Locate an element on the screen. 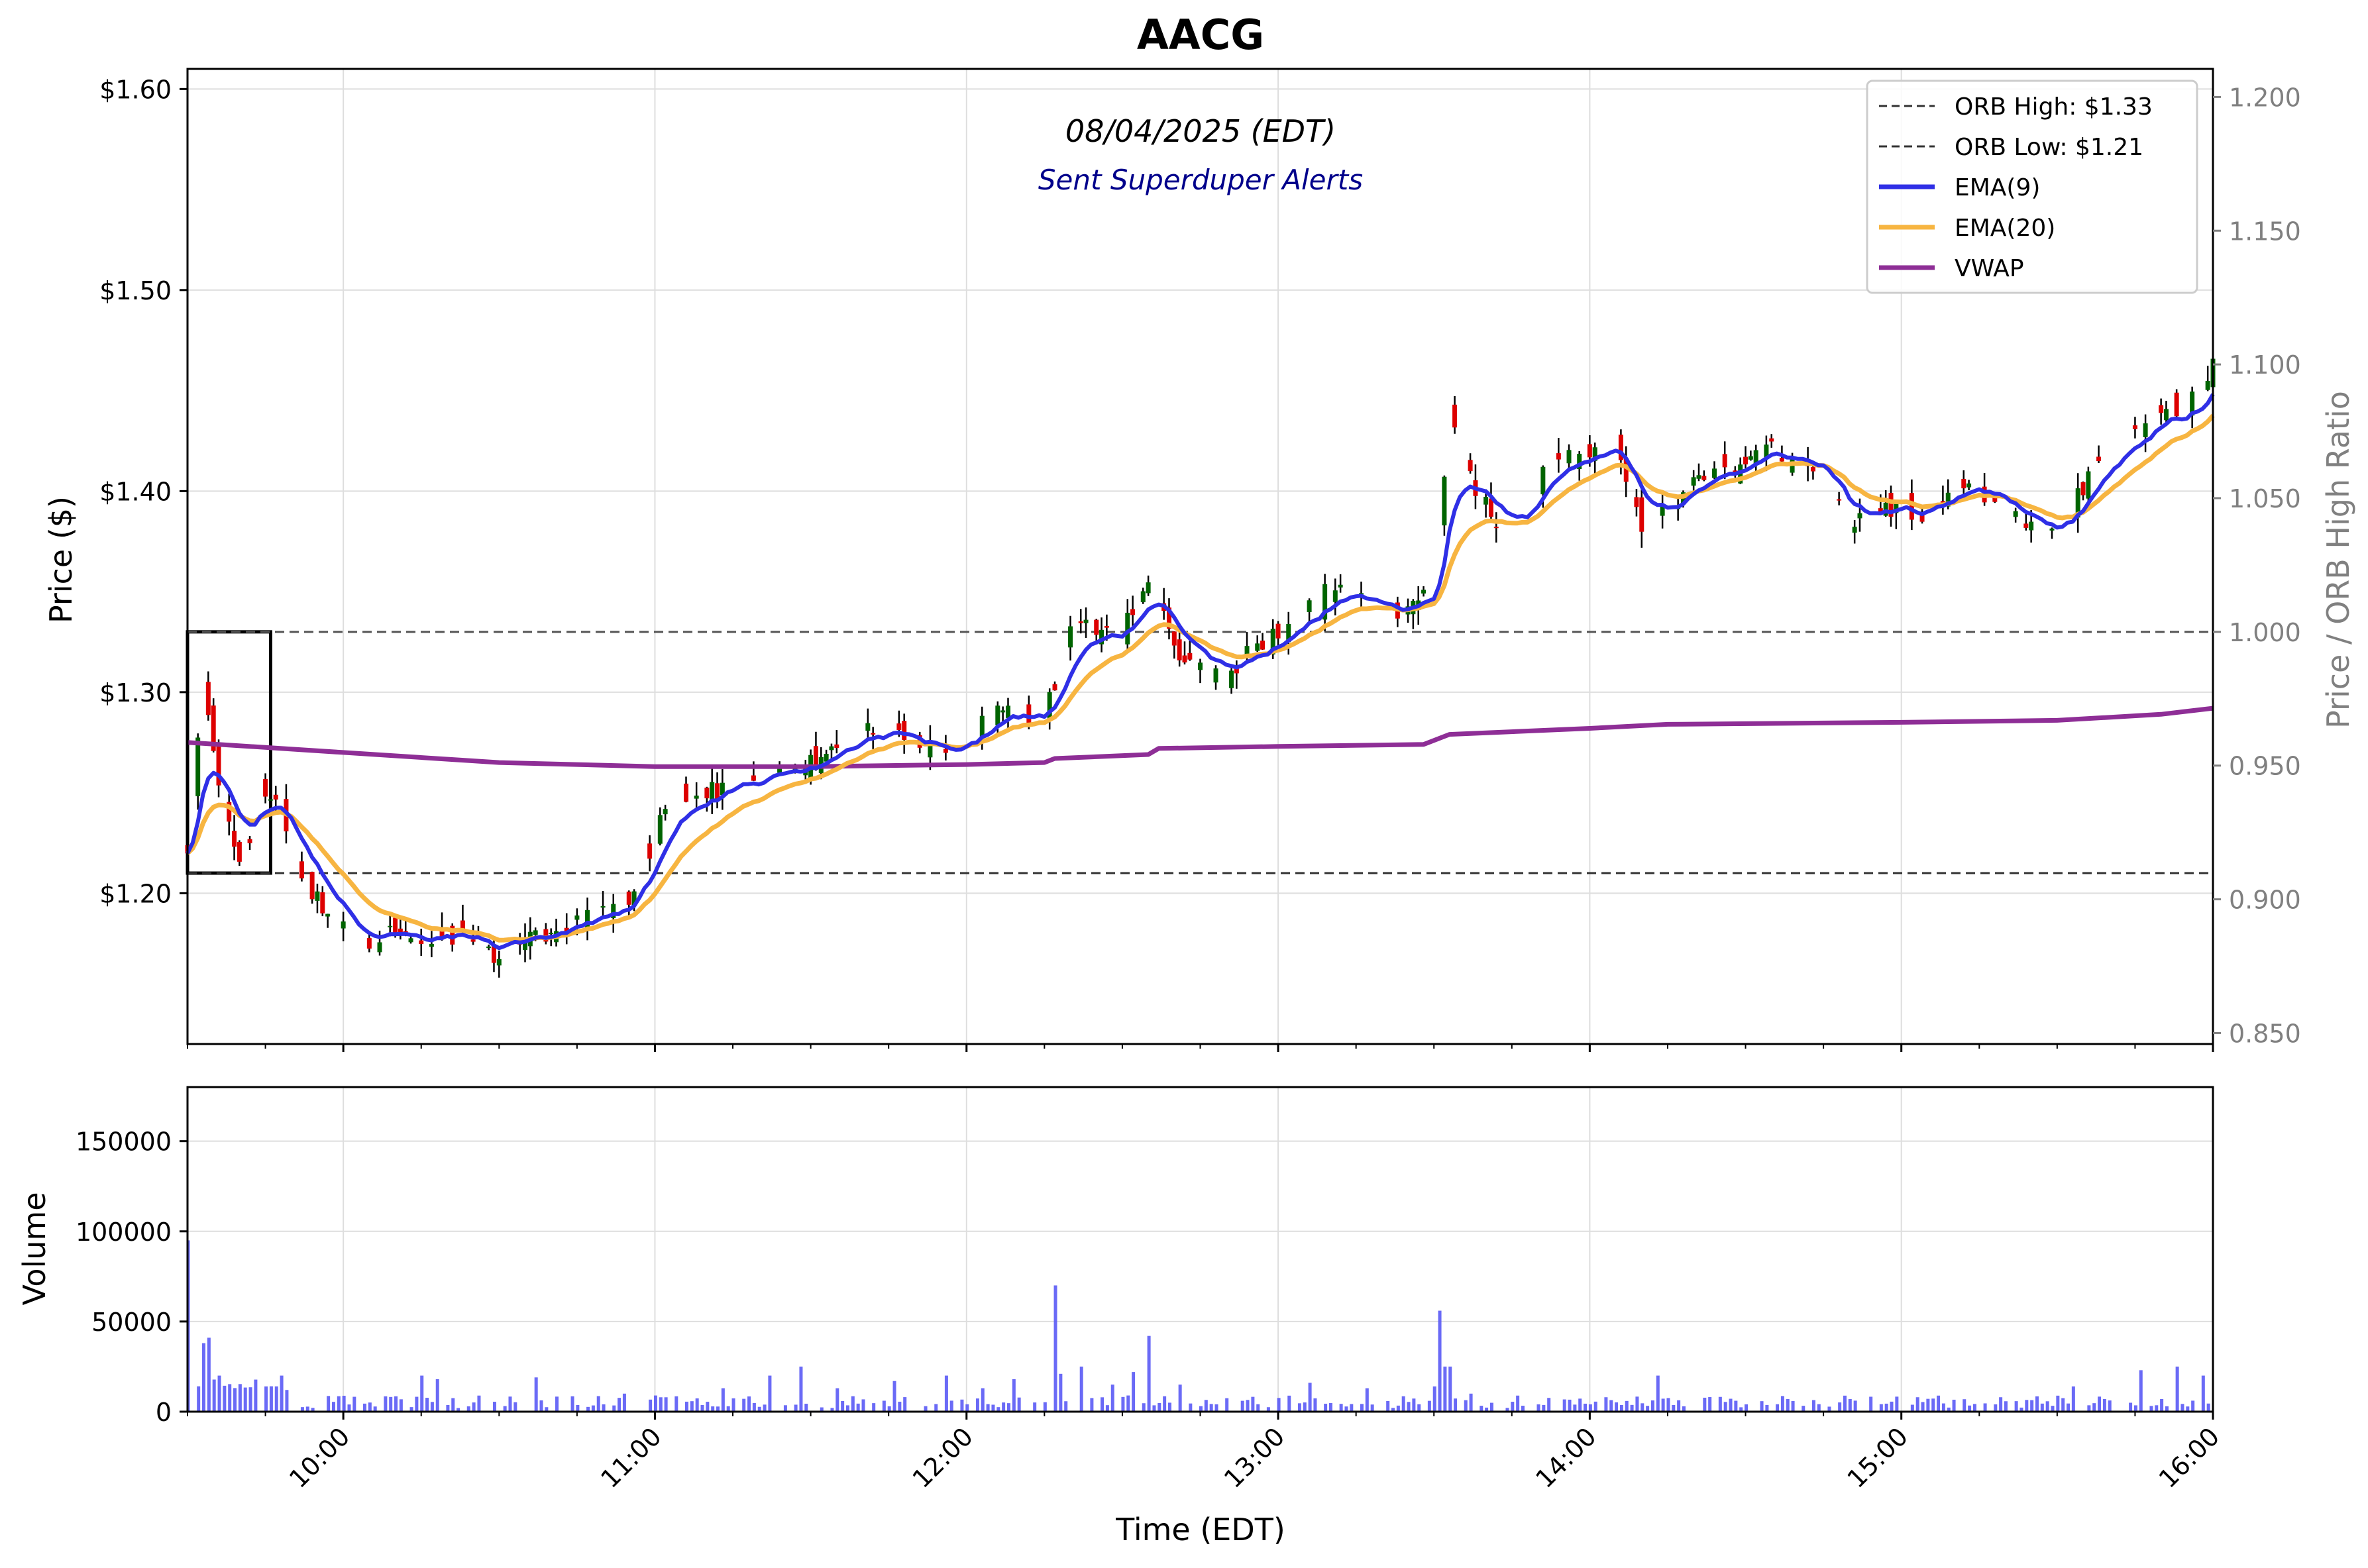 This screenshot has width=2368, height=1568. price-x-ticks is located at coordinates (1200, 1048).